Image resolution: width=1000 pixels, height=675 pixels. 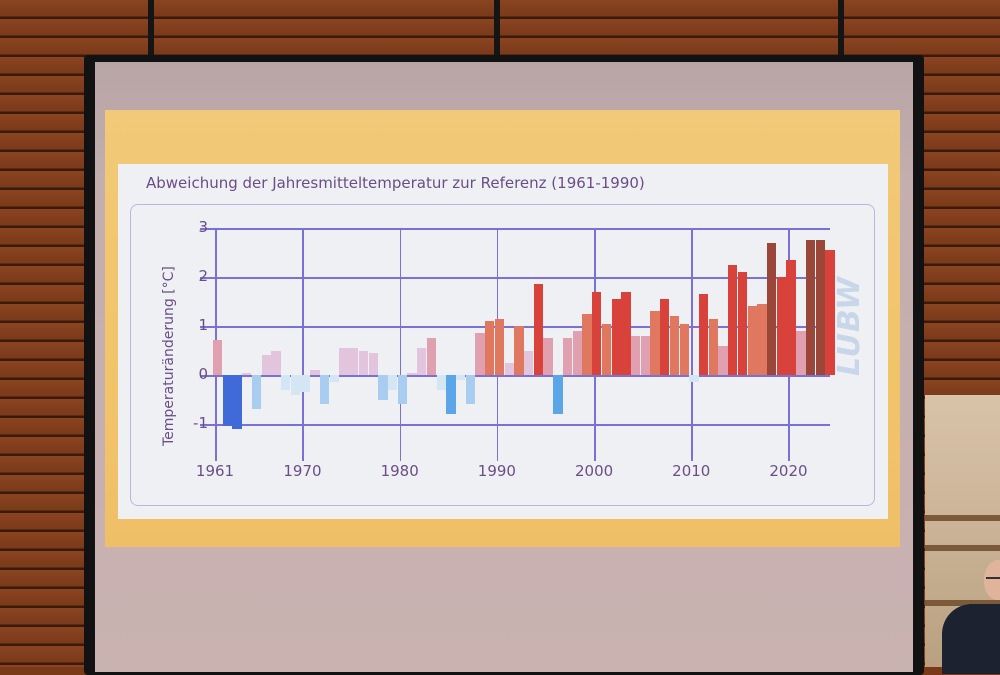 What do you see at coordinates (215, 471) in the screenshot?
I see `x-tick-label: 1961` at bounding box center [215, 471].